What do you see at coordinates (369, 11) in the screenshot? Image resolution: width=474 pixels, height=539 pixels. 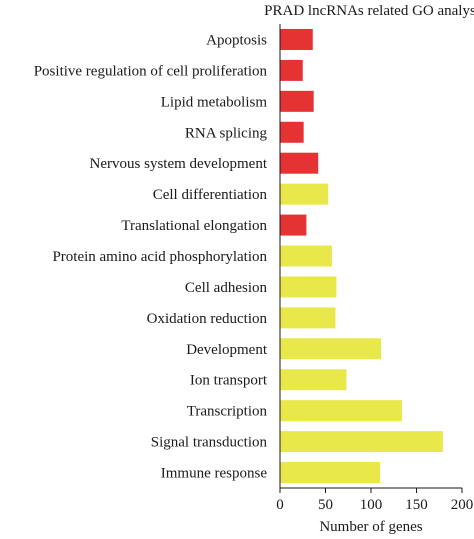 I see `chart-title: PRAD lncRNAs related GO analysis` at bounding box center [369, 11].